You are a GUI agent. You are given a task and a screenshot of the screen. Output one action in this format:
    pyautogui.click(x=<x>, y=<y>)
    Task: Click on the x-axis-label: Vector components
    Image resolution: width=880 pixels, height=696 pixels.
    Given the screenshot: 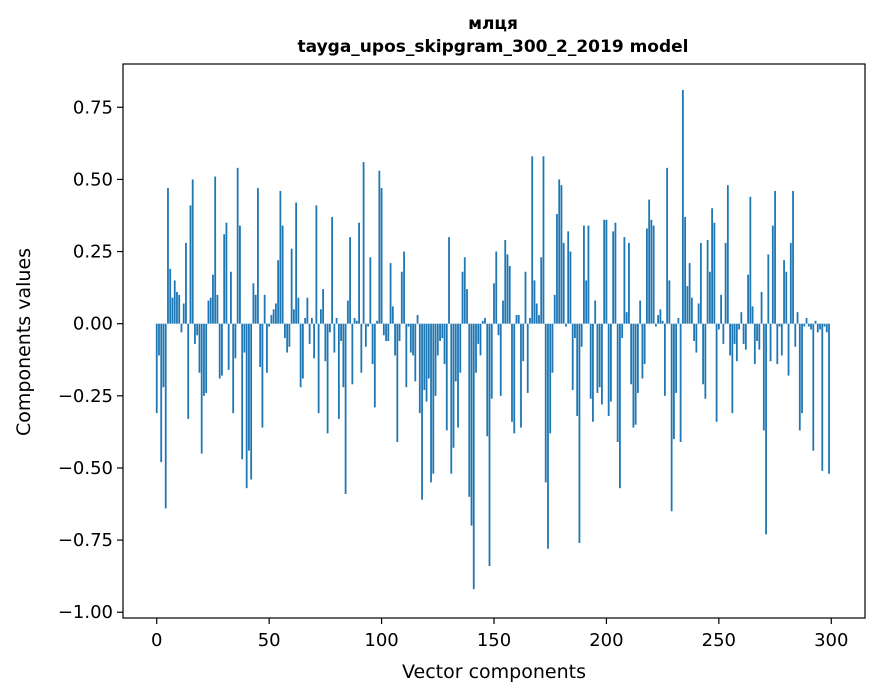 What is the action you would take?
    pyautogui.click(x=494, y=672)
    